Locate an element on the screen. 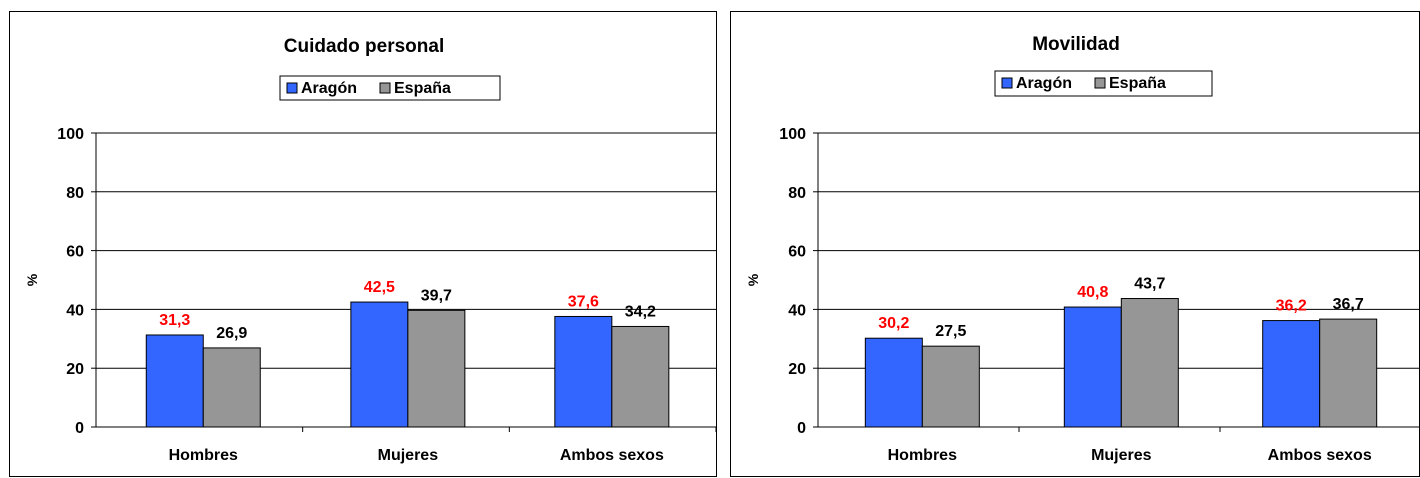 This screenshot has height=478, width=1420. data-label: 36,7 is located at coordinates (1348, 304).